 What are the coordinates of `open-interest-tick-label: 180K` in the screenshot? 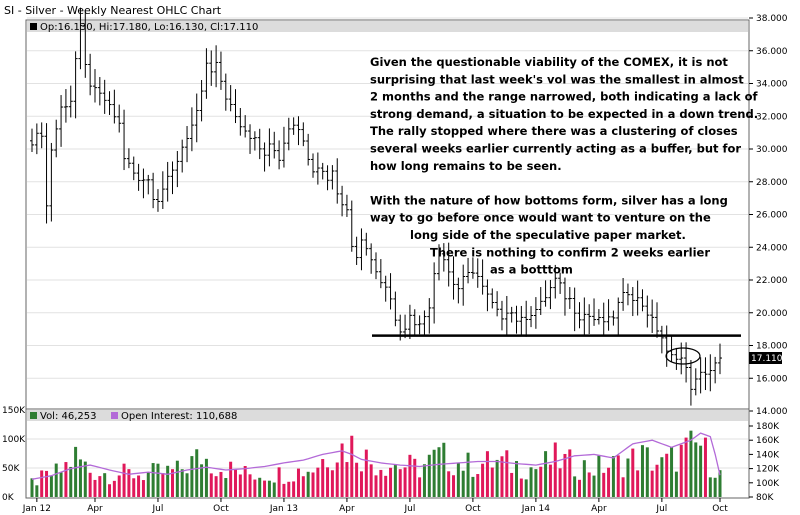 It's located at (768, 427).